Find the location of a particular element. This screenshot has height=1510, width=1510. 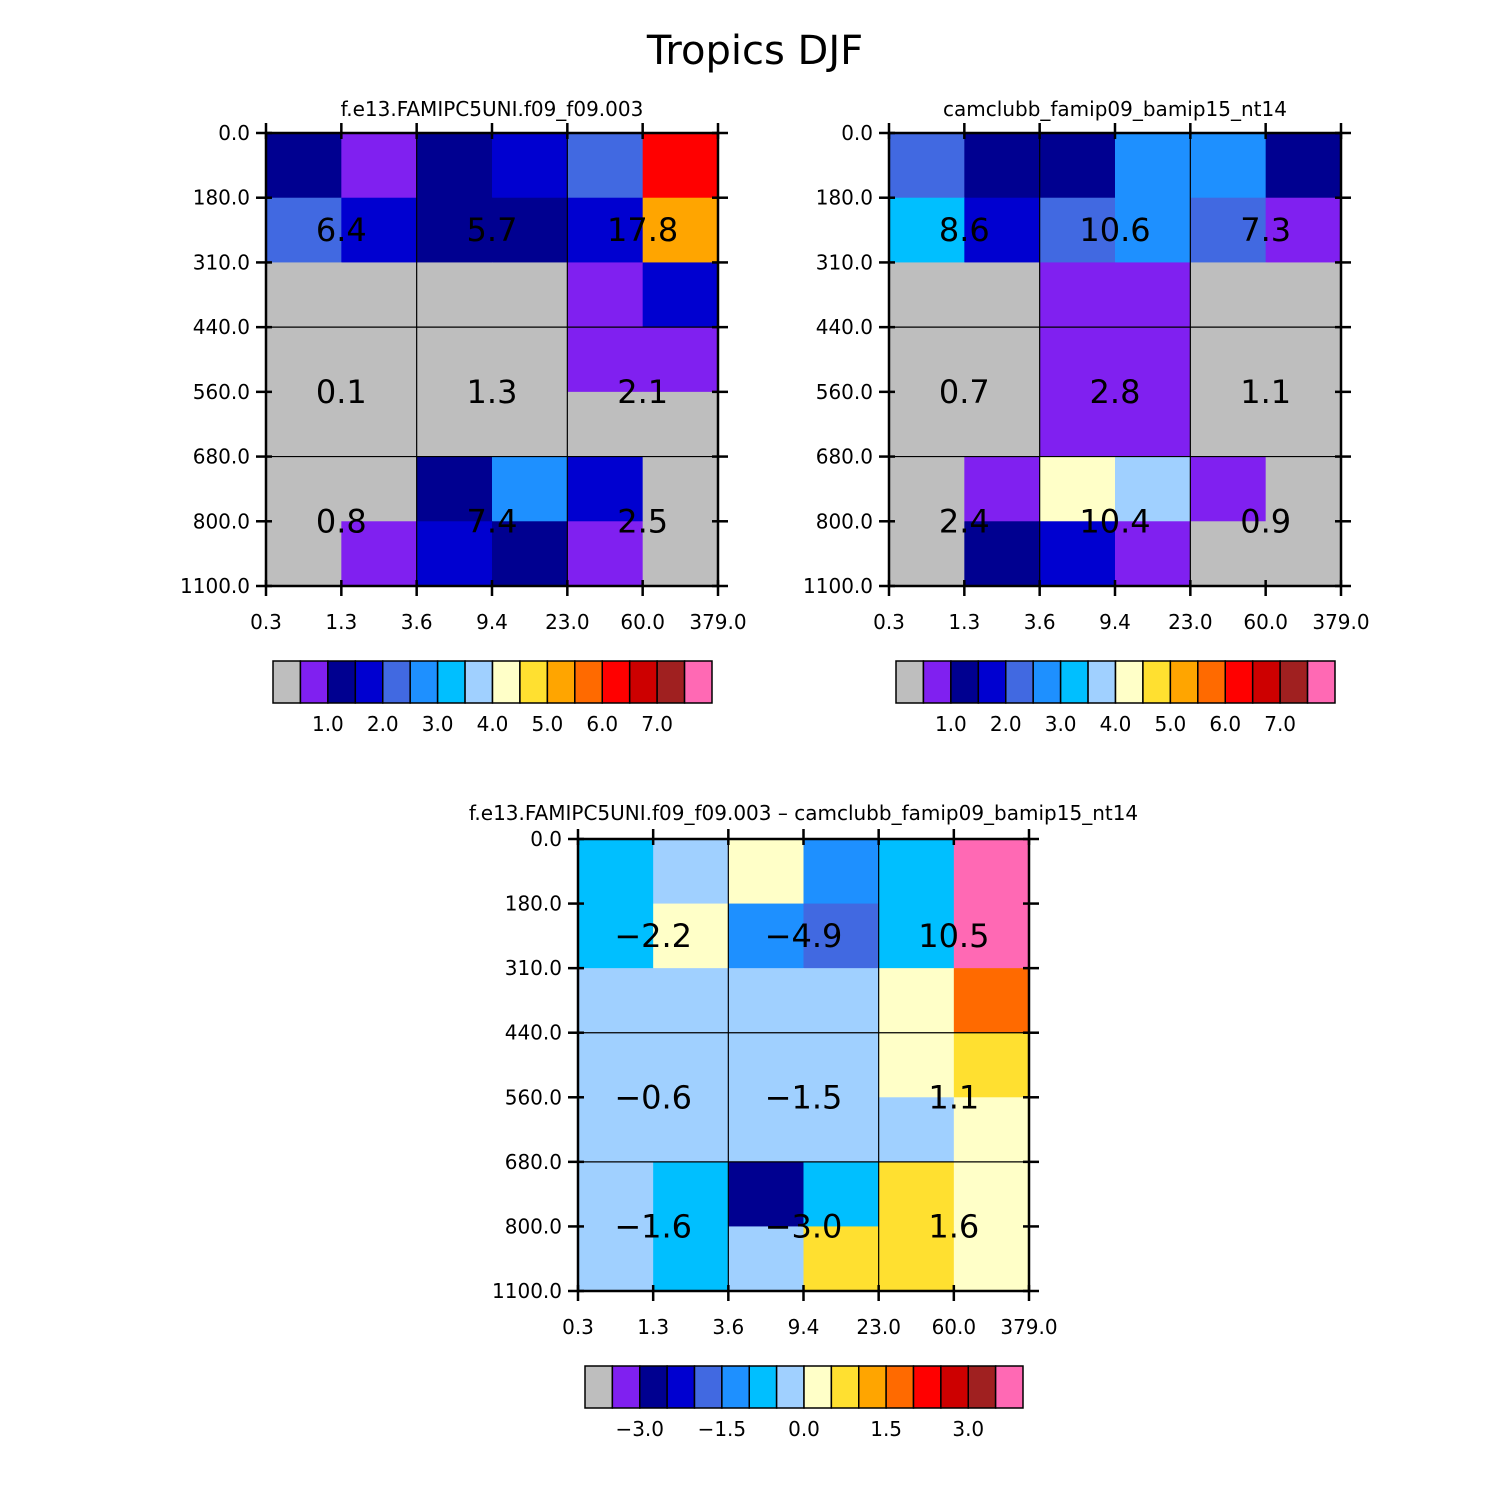

x-tick-label: 0.3 is located at coordinates (889, 622).